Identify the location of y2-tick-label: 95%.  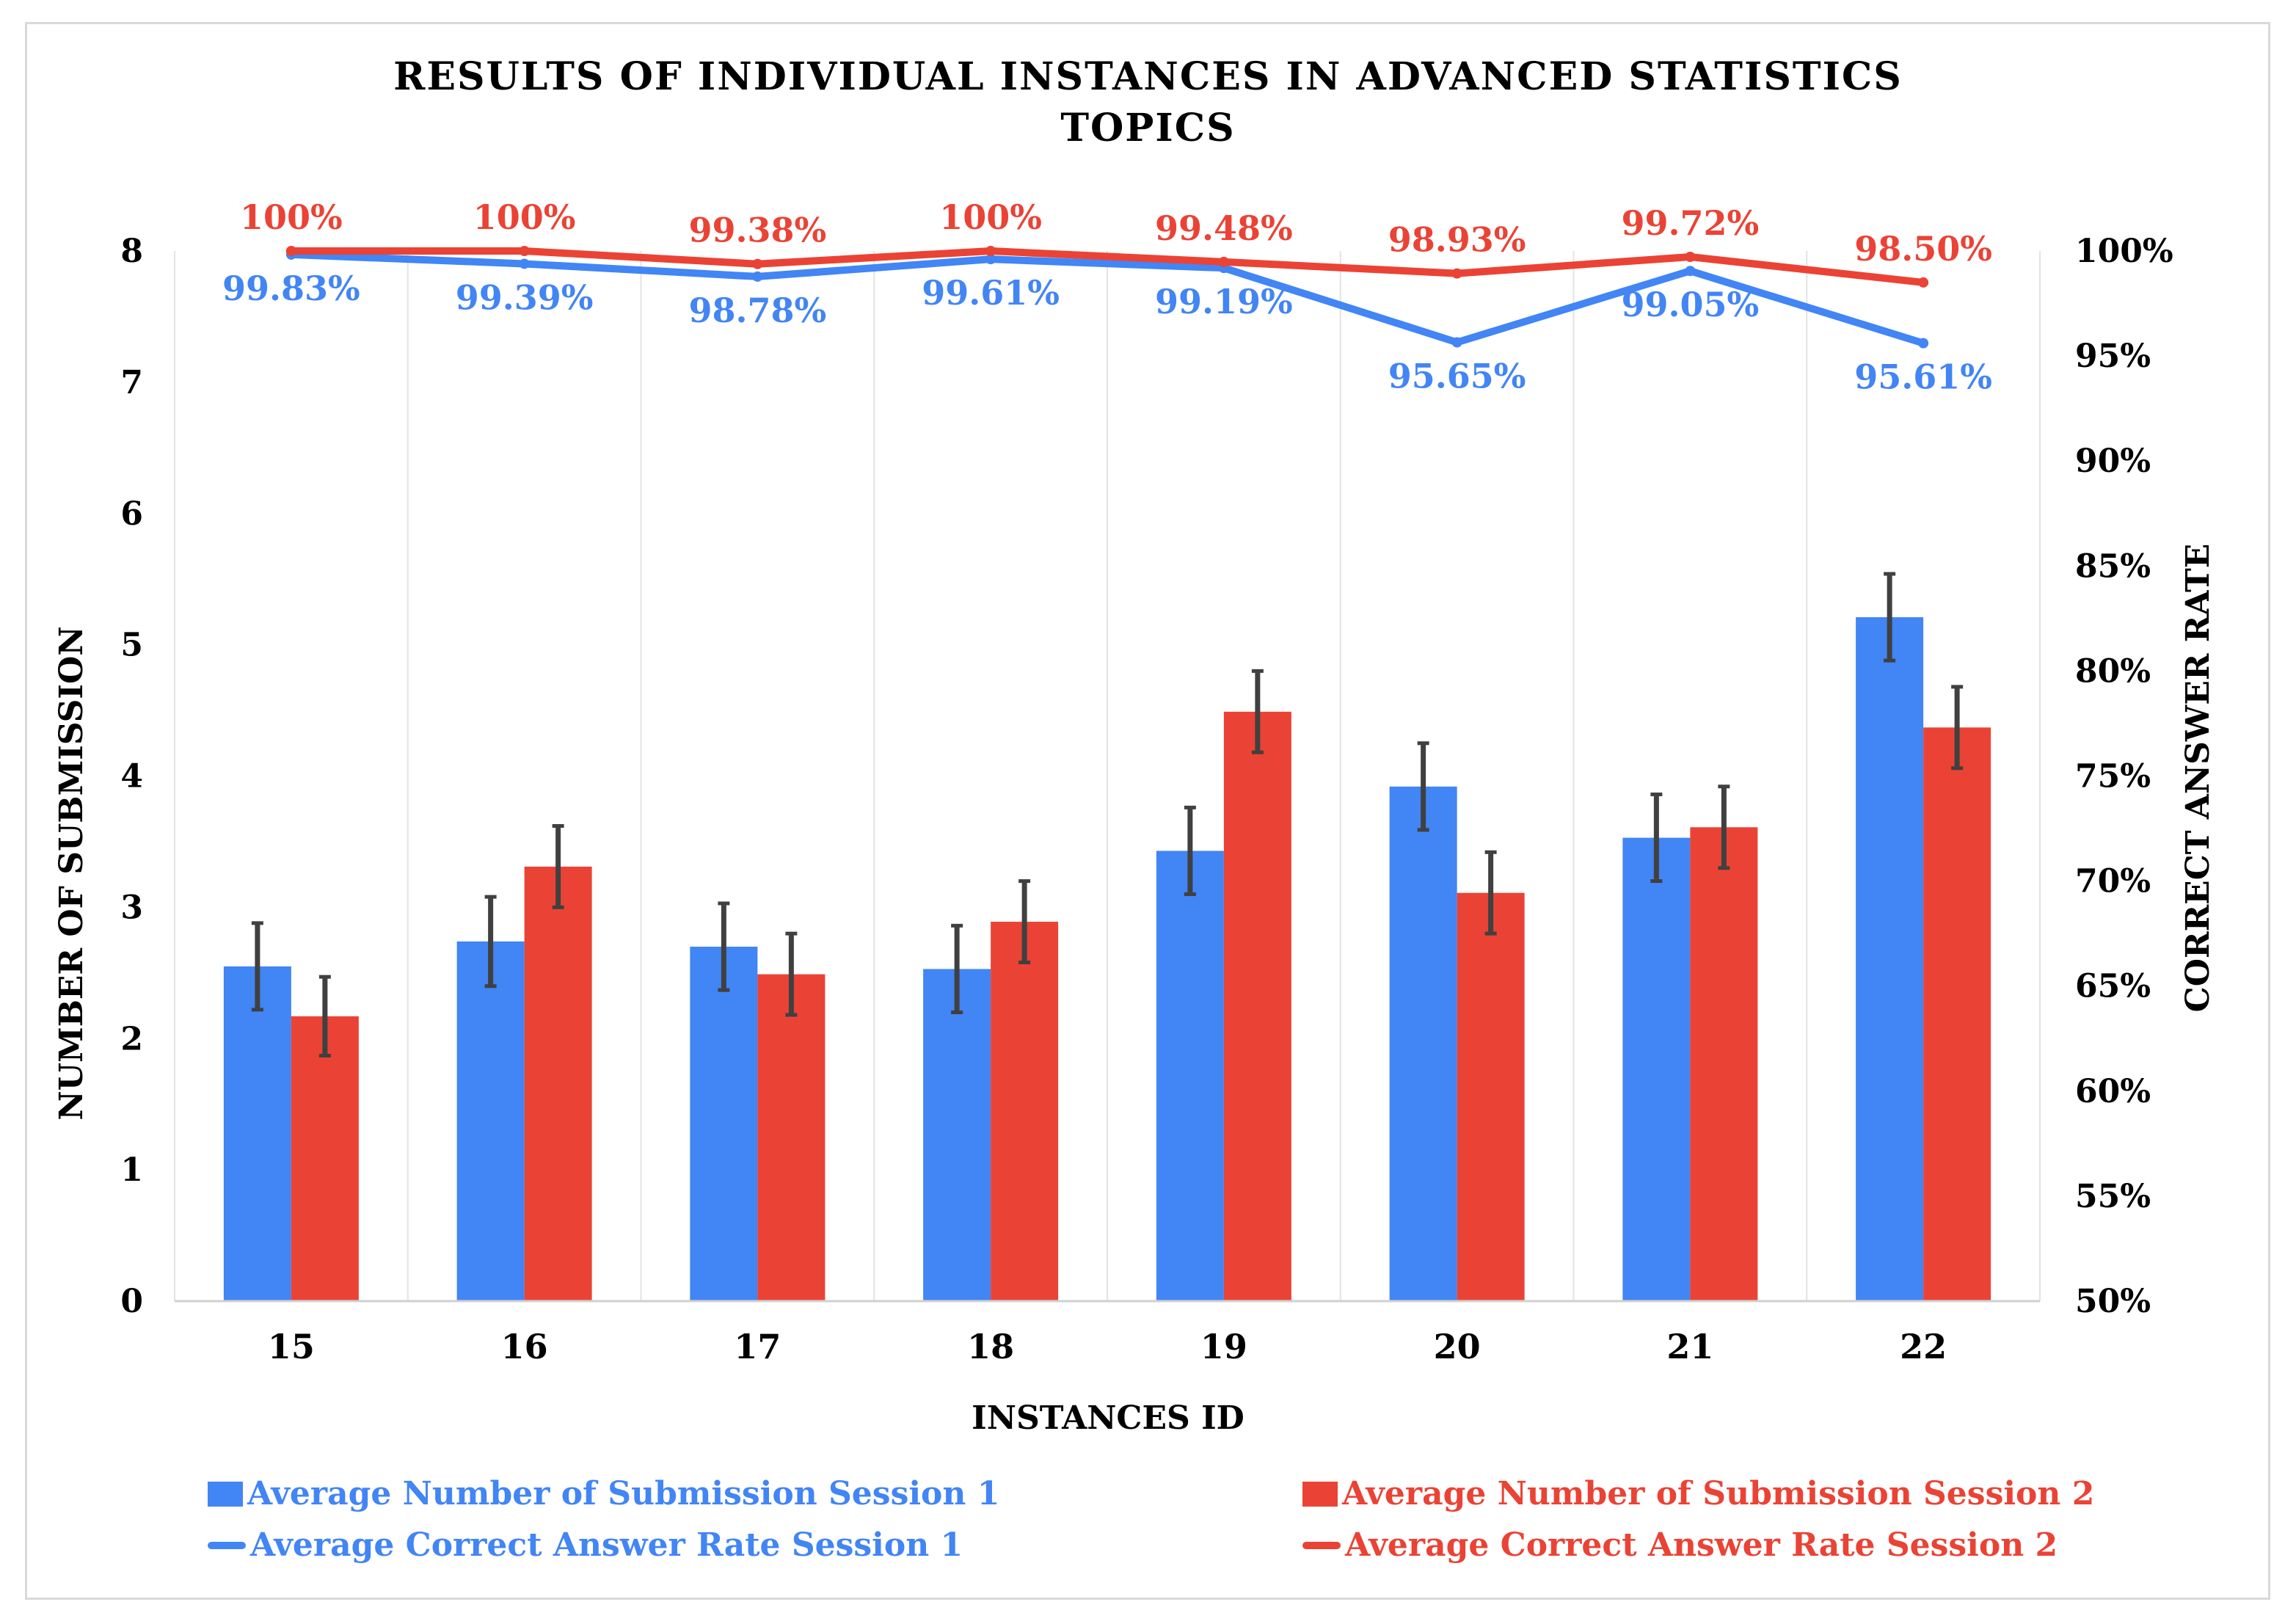
(2113, 356).